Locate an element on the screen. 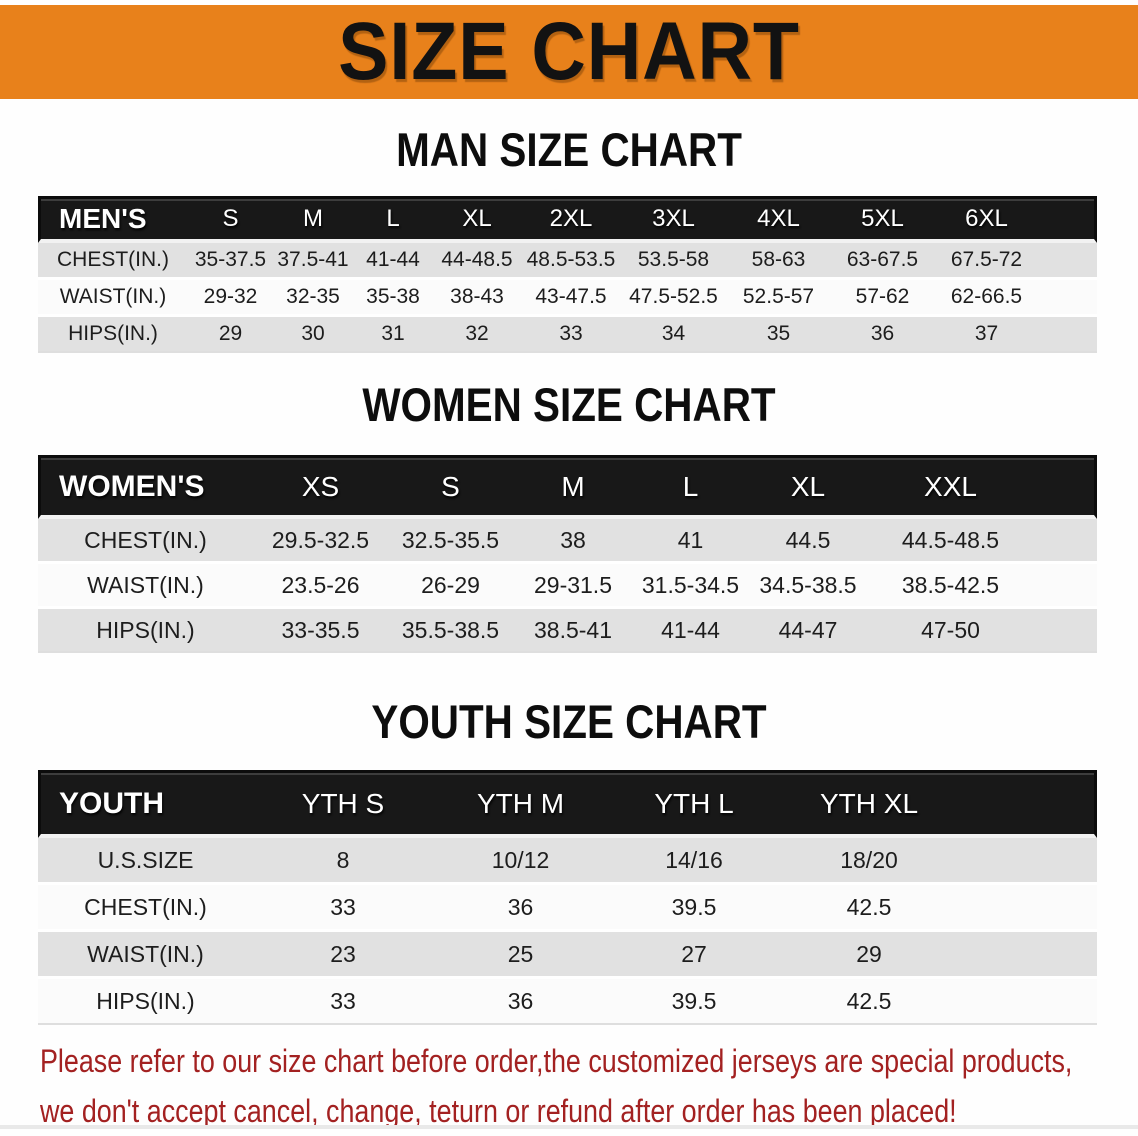 This screenshot has width=1138, height=1136. men-section-title: MAN SIZE CHART is located at coordinates (569, 149).